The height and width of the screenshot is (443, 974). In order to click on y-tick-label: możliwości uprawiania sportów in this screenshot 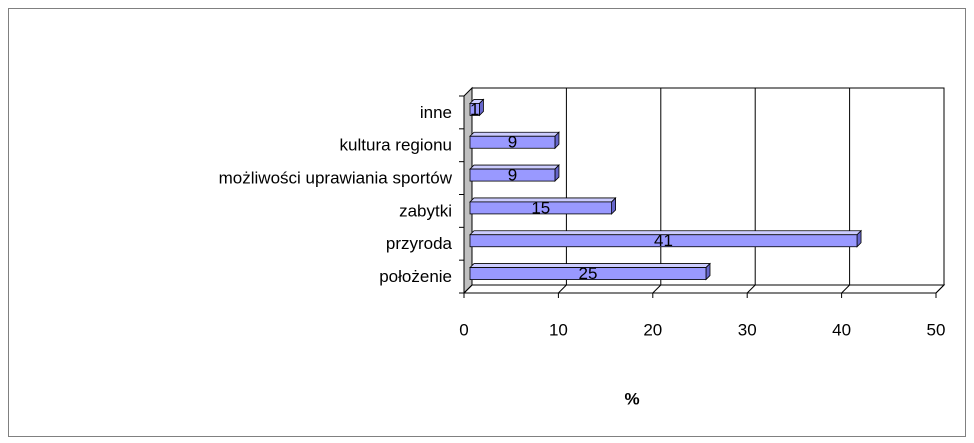, I will do `click(336, 178)`.